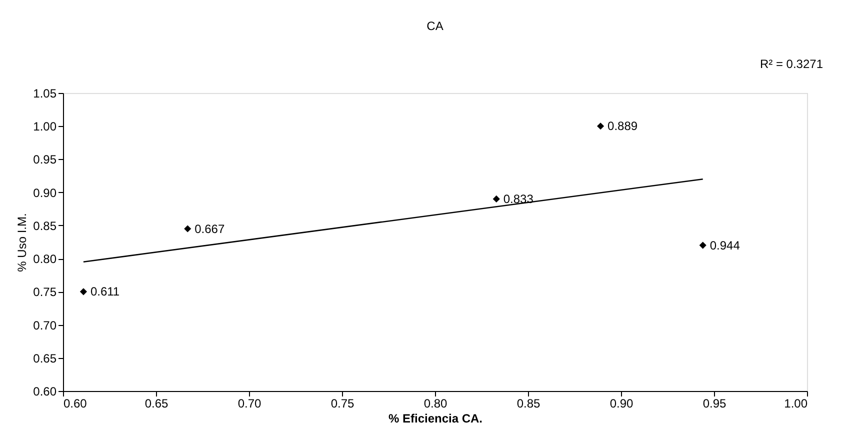  What do you see at coordinates (518, 199) in the screenshot?
I see `annotation: 0.833` at bounding box center [518, 199].